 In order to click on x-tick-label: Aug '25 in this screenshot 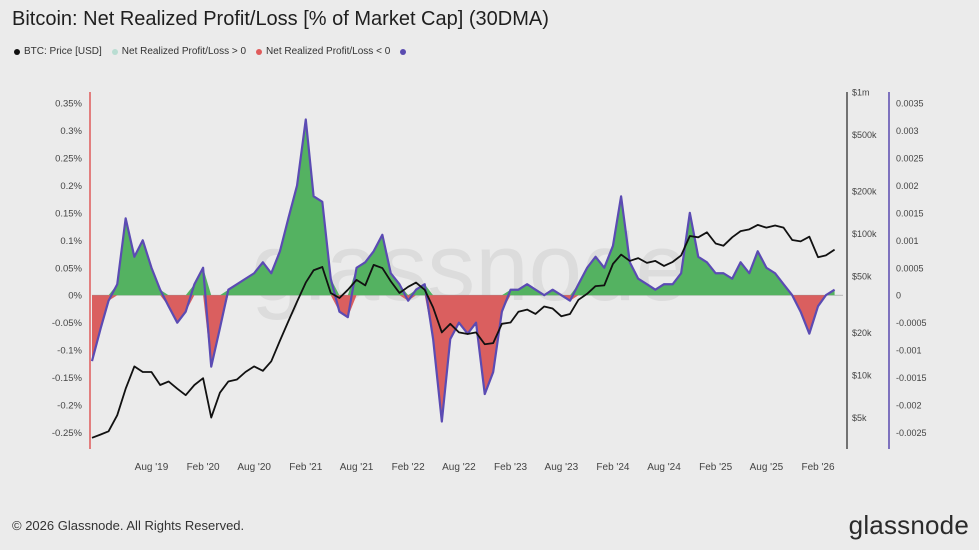, I will do `click(767, 467)`.